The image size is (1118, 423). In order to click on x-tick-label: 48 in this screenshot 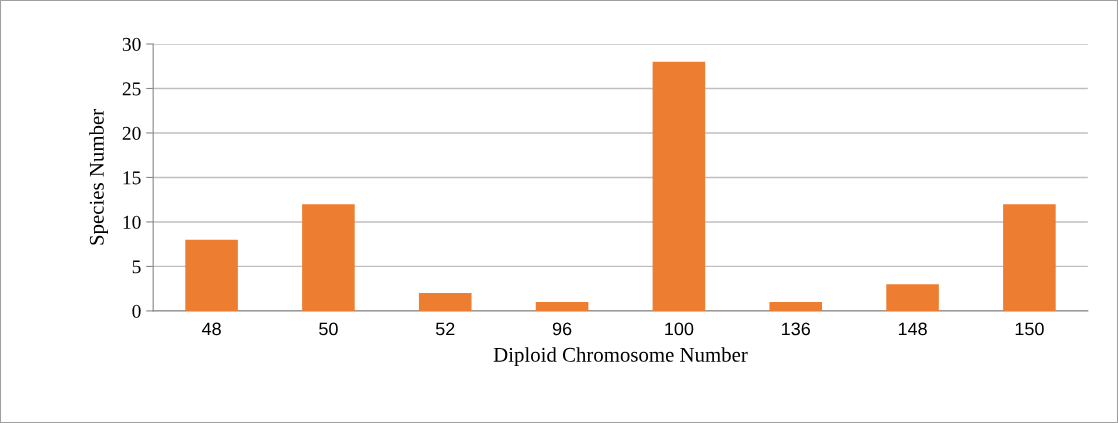, I will do `click(211, 329)`.